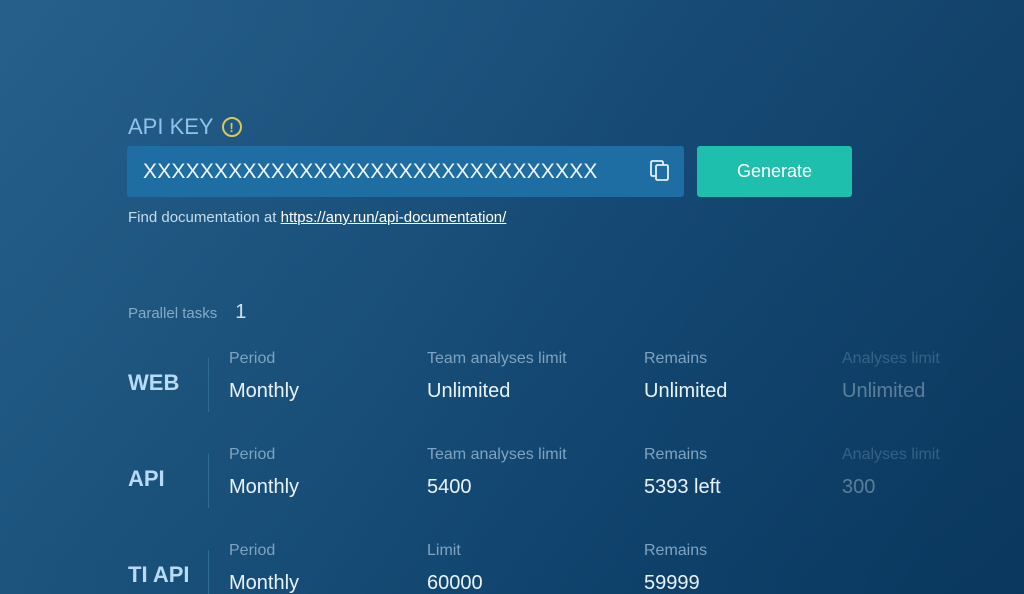  Describe the element at coordinates (682, 487) in the screenshot. I see `col-value: 5393 left` at that location.